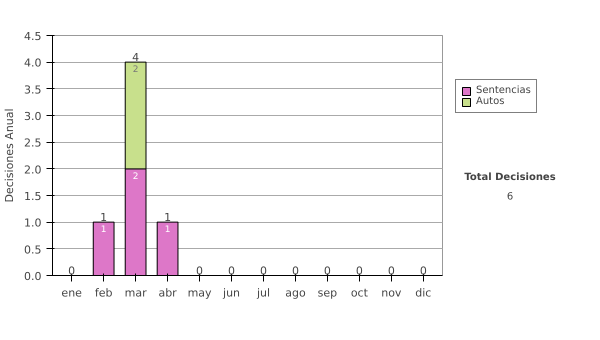 The height and width of the screenshot is (340, 600). What do you see at coordinates (33, 169) in the screenshot?
I see `y-tick-label: 2.0` at bounding box center [33, 169].